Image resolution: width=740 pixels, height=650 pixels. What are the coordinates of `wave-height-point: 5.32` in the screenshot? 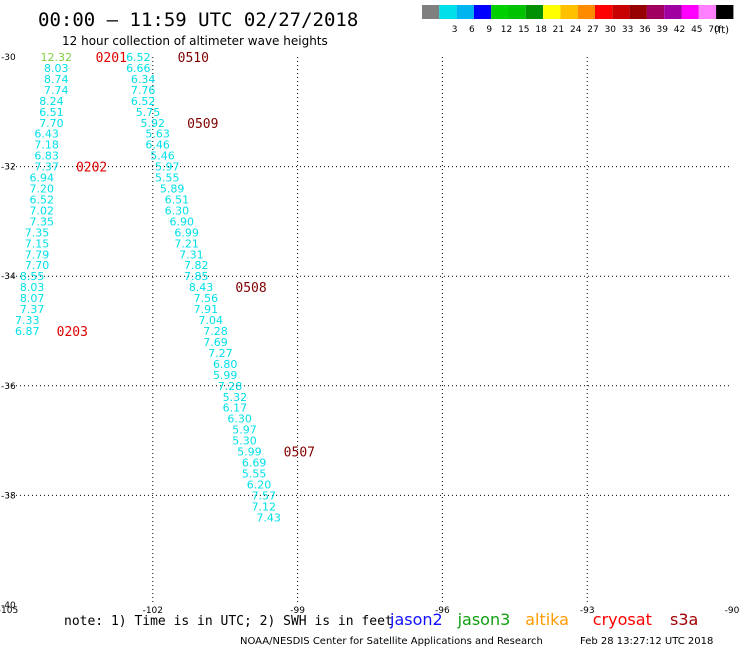 It's located at (235, 397).